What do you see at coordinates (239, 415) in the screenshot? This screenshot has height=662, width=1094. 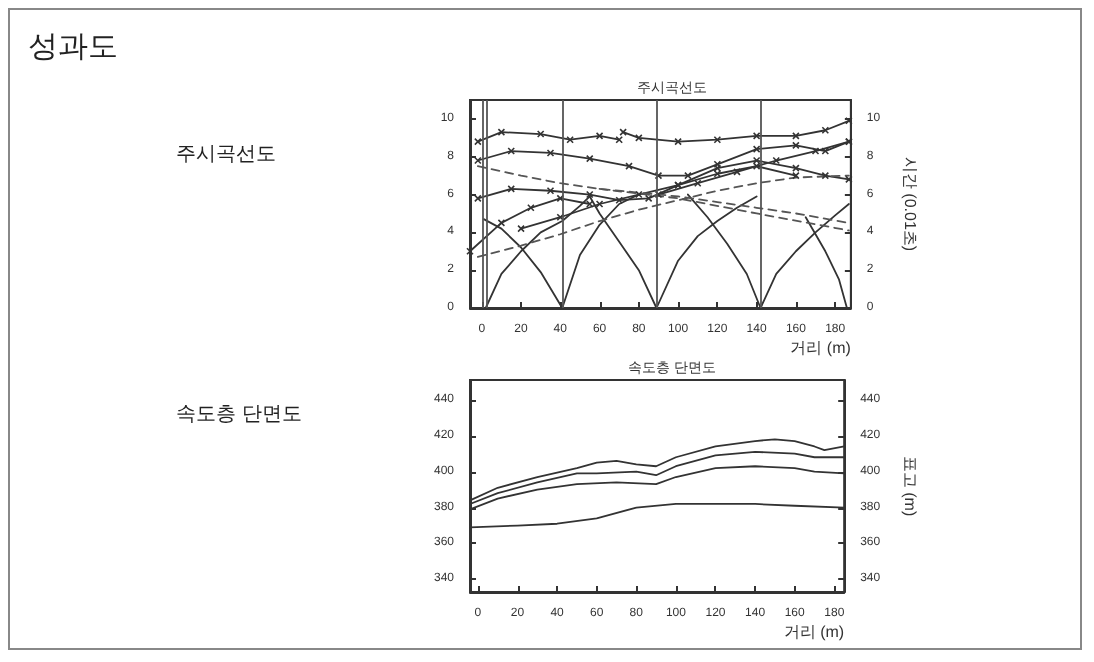 I see `text: 속도층 단면도` at bounding box center [239, 415].